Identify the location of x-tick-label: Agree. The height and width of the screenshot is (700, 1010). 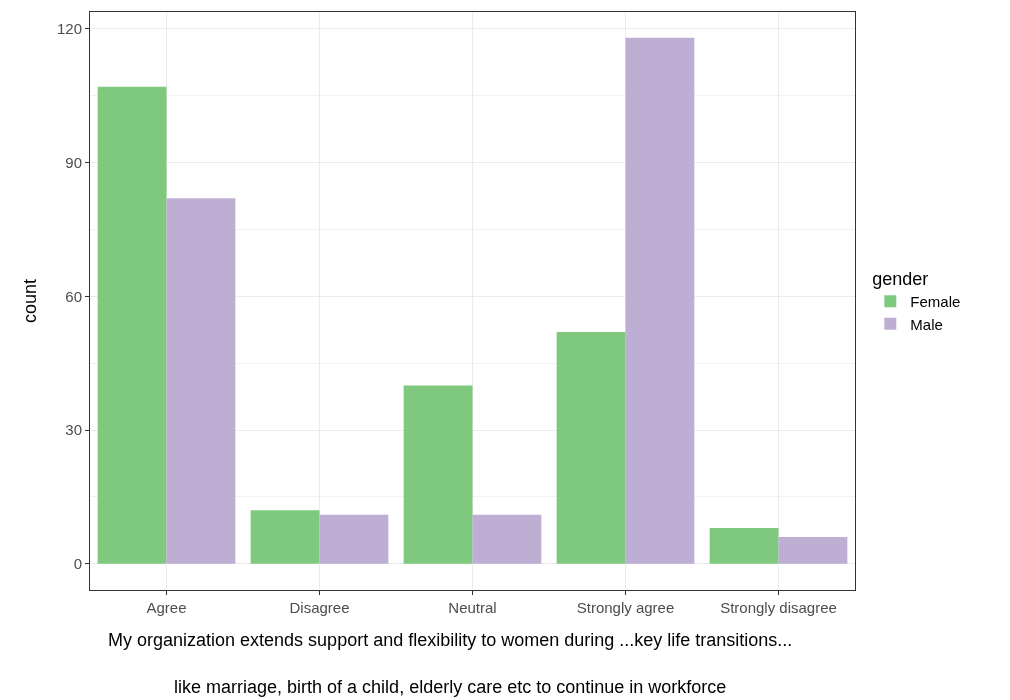
(166, 607).